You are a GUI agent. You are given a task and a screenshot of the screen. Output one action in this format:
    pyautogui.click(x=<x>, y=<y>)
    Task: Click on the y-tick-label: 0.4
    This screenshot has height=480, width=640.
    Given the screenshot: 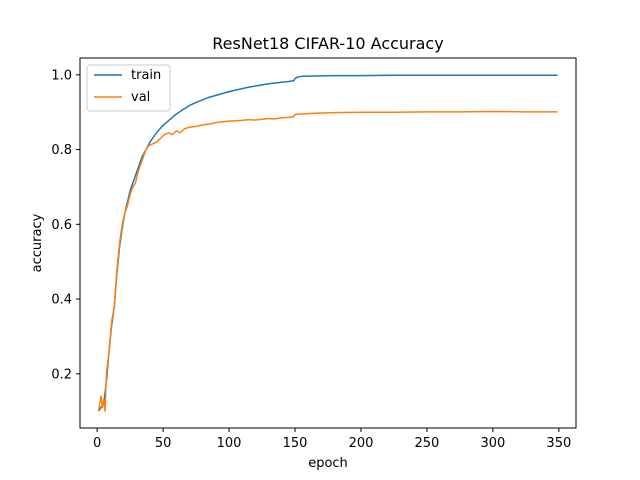 What is the action you would take?
    pyautogui.click(x=61, y=300)
    